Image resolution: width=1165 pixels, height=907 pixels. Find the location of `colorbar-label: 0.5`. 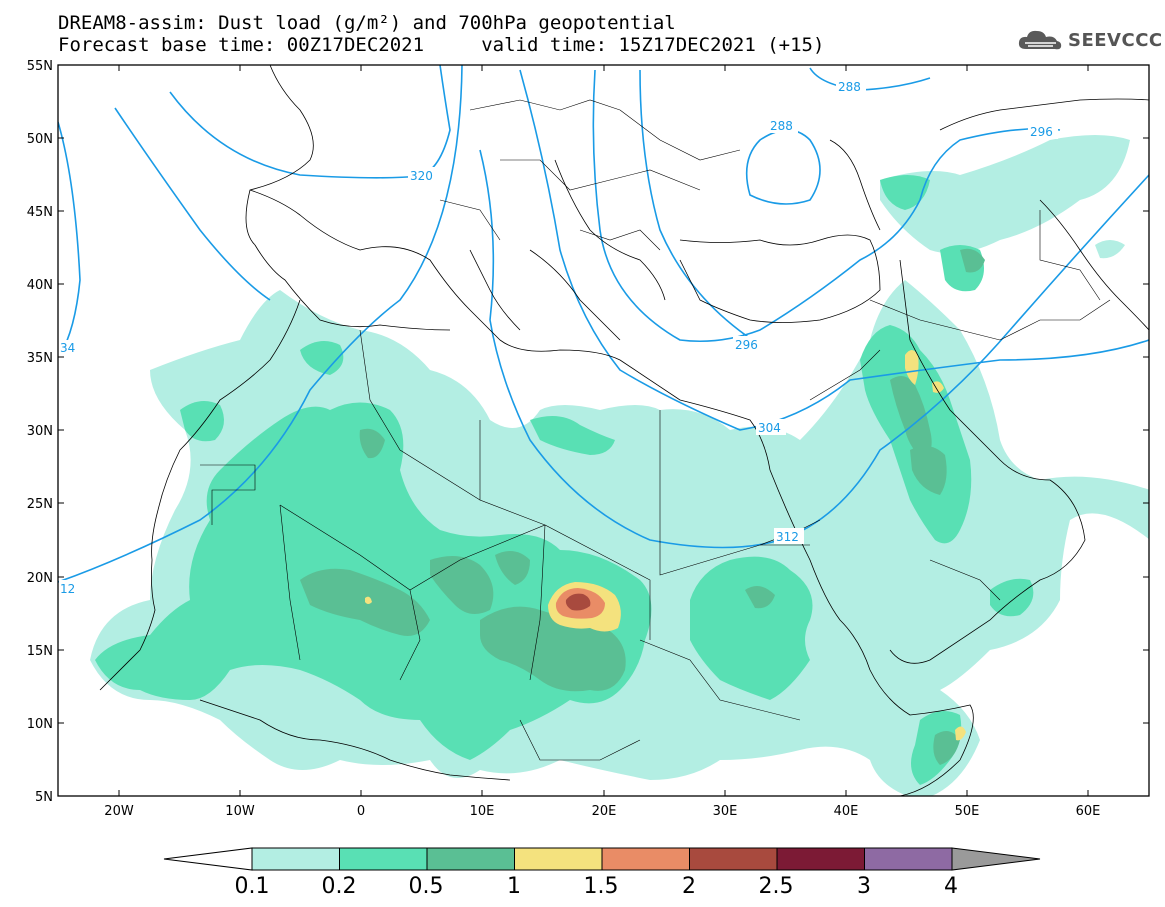

colorbar-label: 0.5 is located at coordinates (426, 886).